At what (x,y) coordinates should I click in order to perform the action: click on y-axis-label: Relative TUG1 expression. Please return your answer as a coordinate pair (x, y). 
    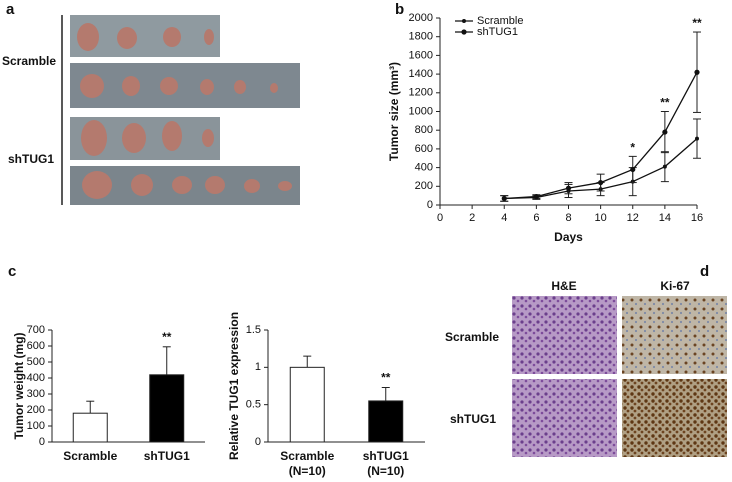
    Looking at the image, I should click on (234, 386).